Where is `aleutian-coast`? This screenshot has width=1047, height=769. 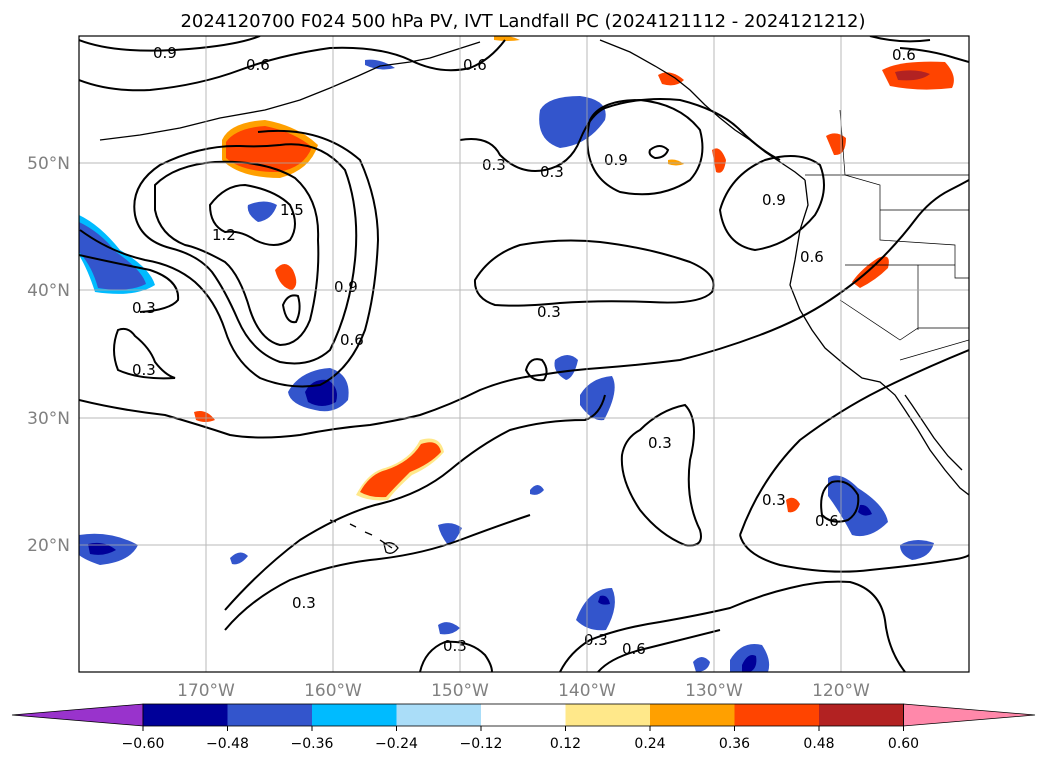
aleutian-coast is located at coordinates (290, 91).